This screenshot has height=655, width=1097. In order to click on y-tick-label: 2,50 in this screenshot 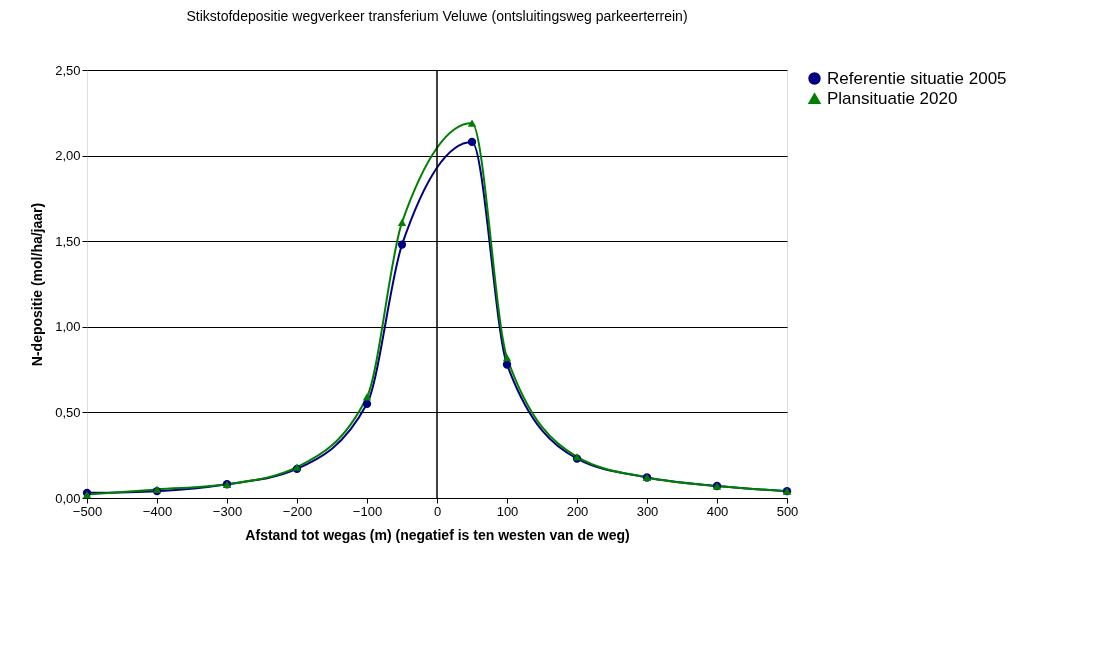, I will do `click(68, 70)`.